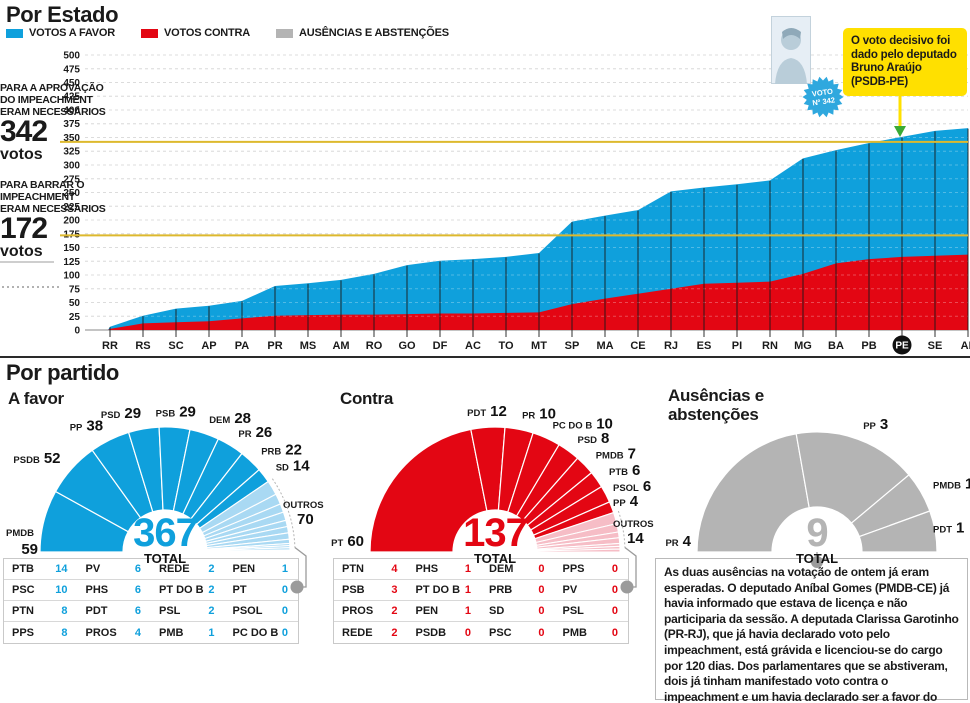  Describe the element at coordinates (518, 632) in the screenshot. I see `party-table-cell: PSC 0` at that location.